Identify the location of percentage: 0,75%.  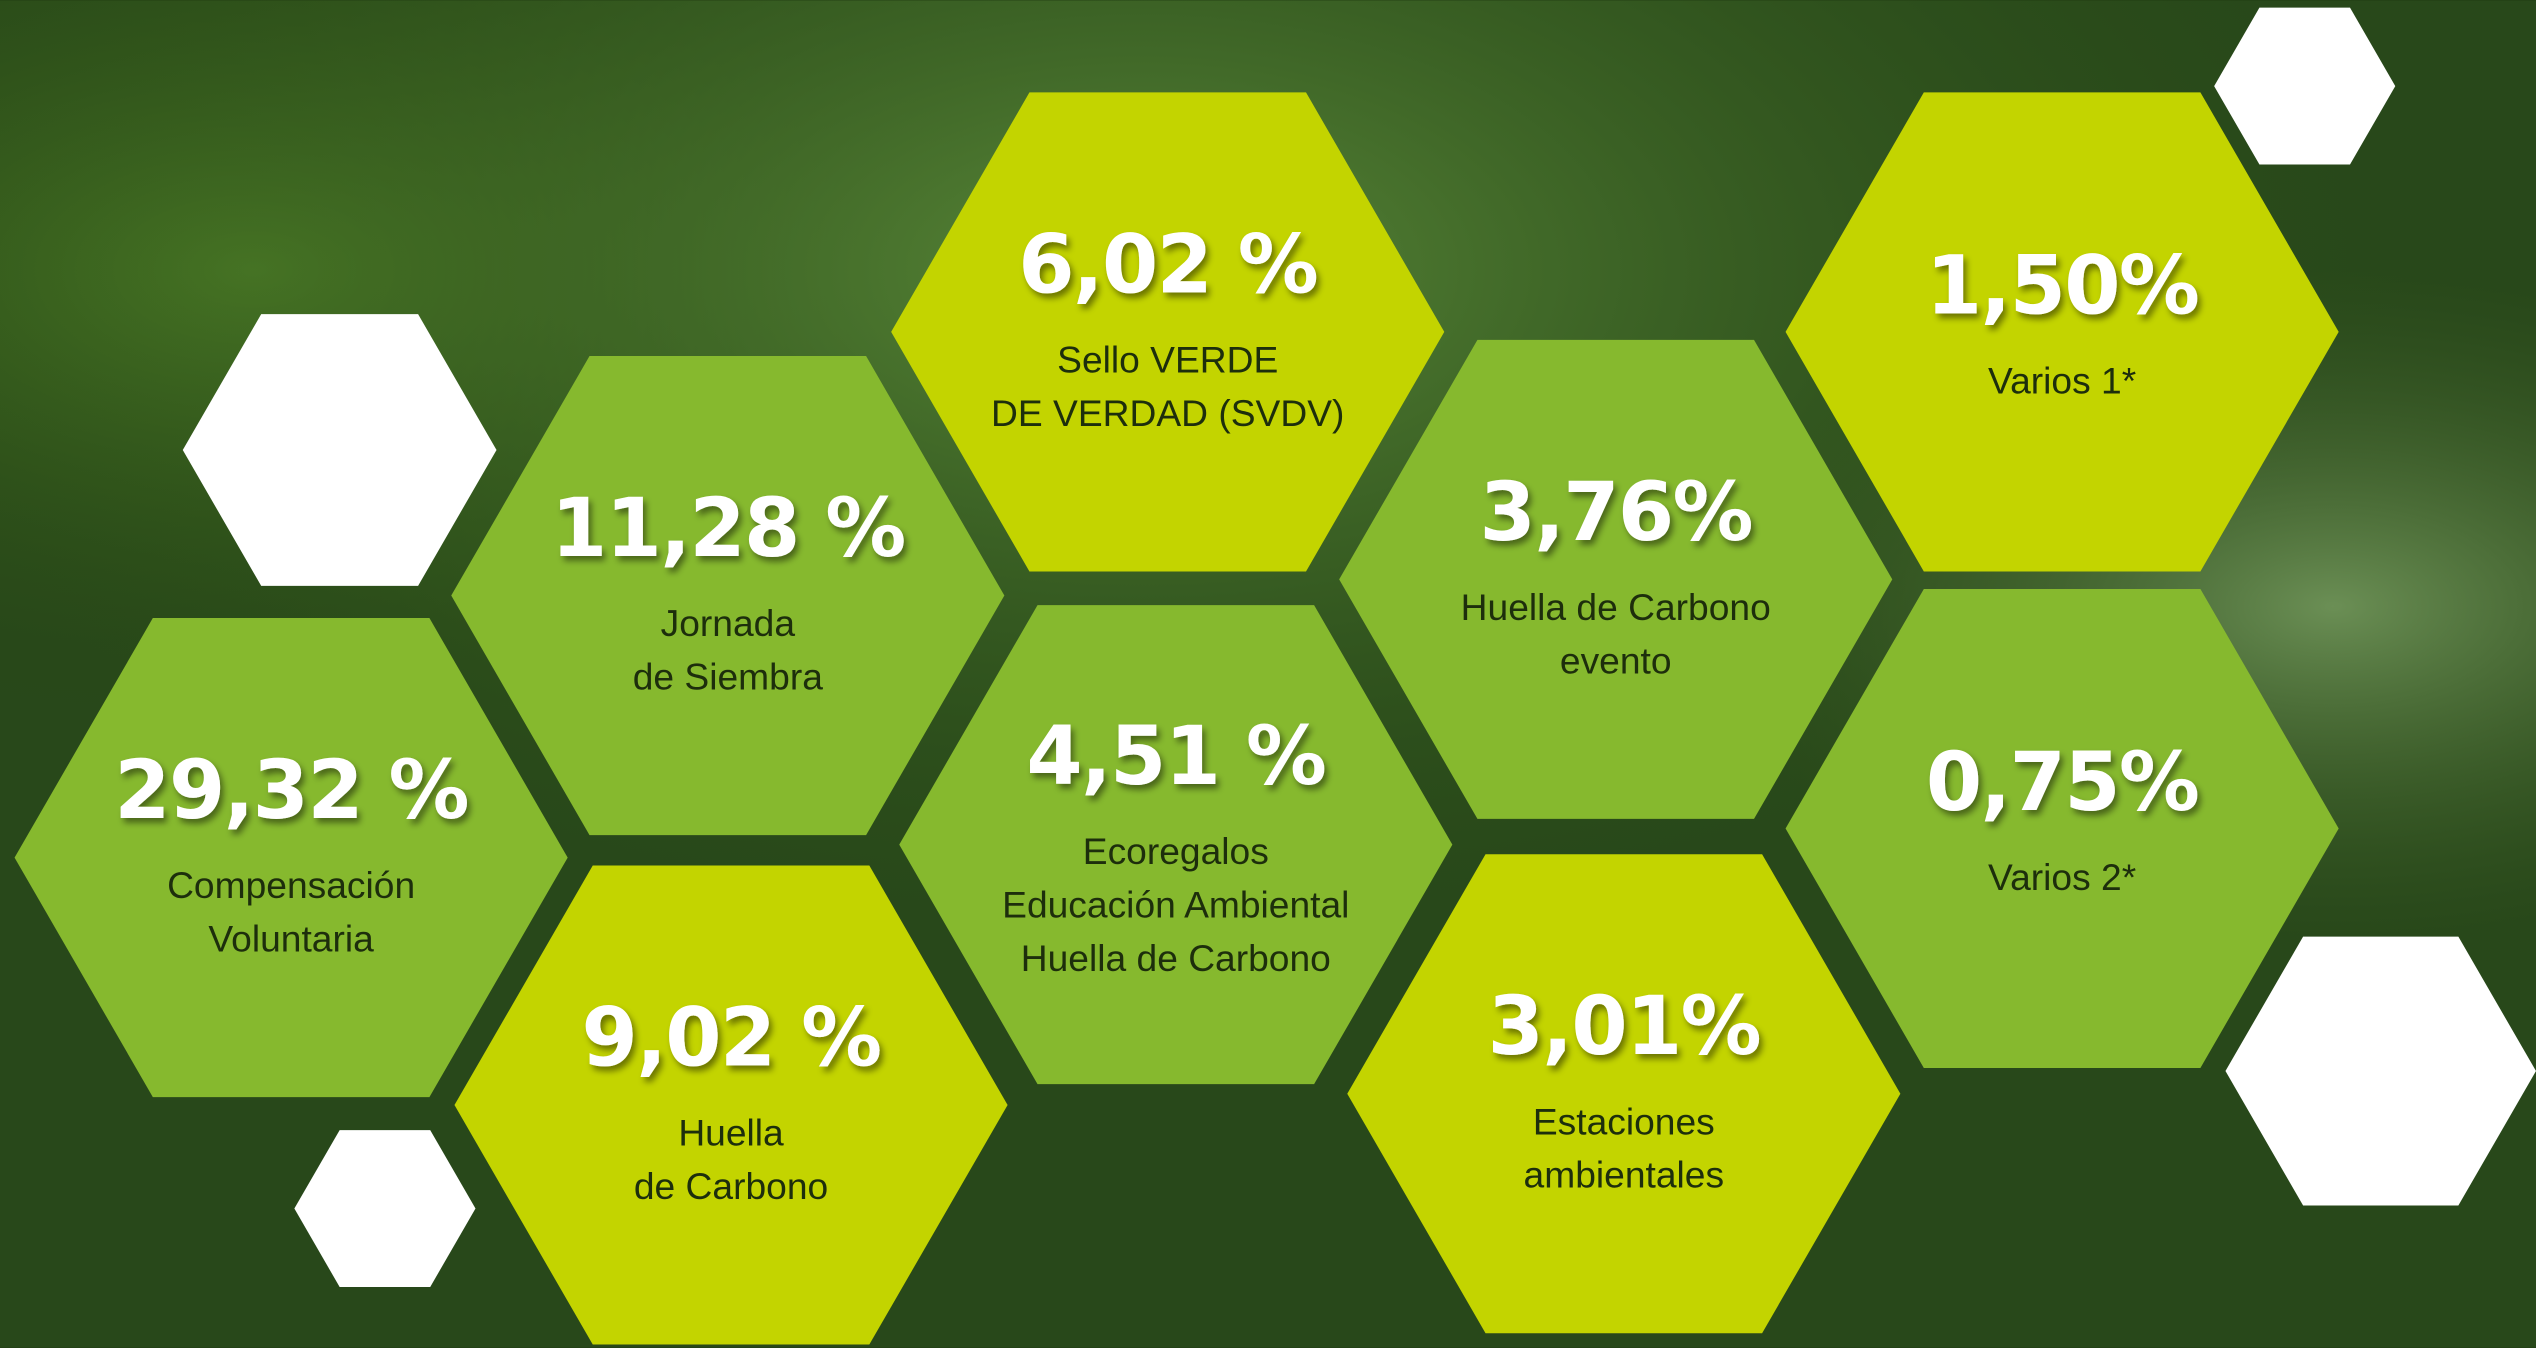
(2062, 783).